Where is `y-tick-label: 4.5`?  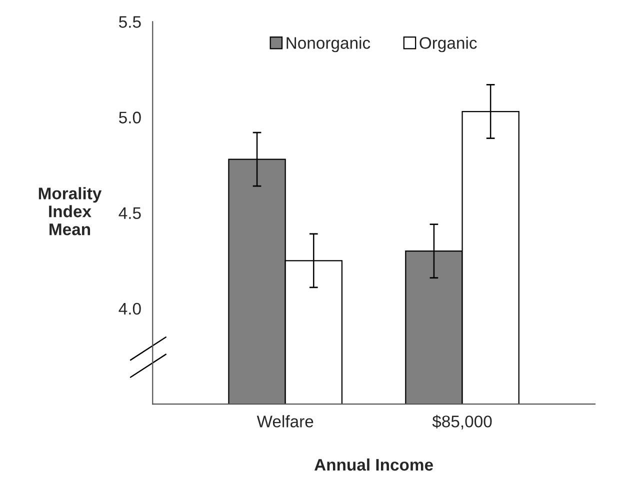
y-tick-label: 4.5 is located at coordinates (129, 213).